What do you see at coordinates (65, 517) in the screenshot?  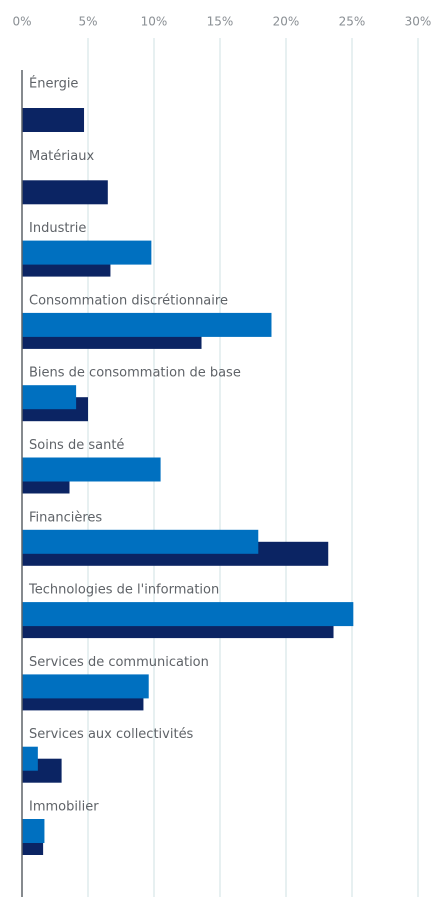 I see `category-label: Financières` at bounding box center [65, 517].